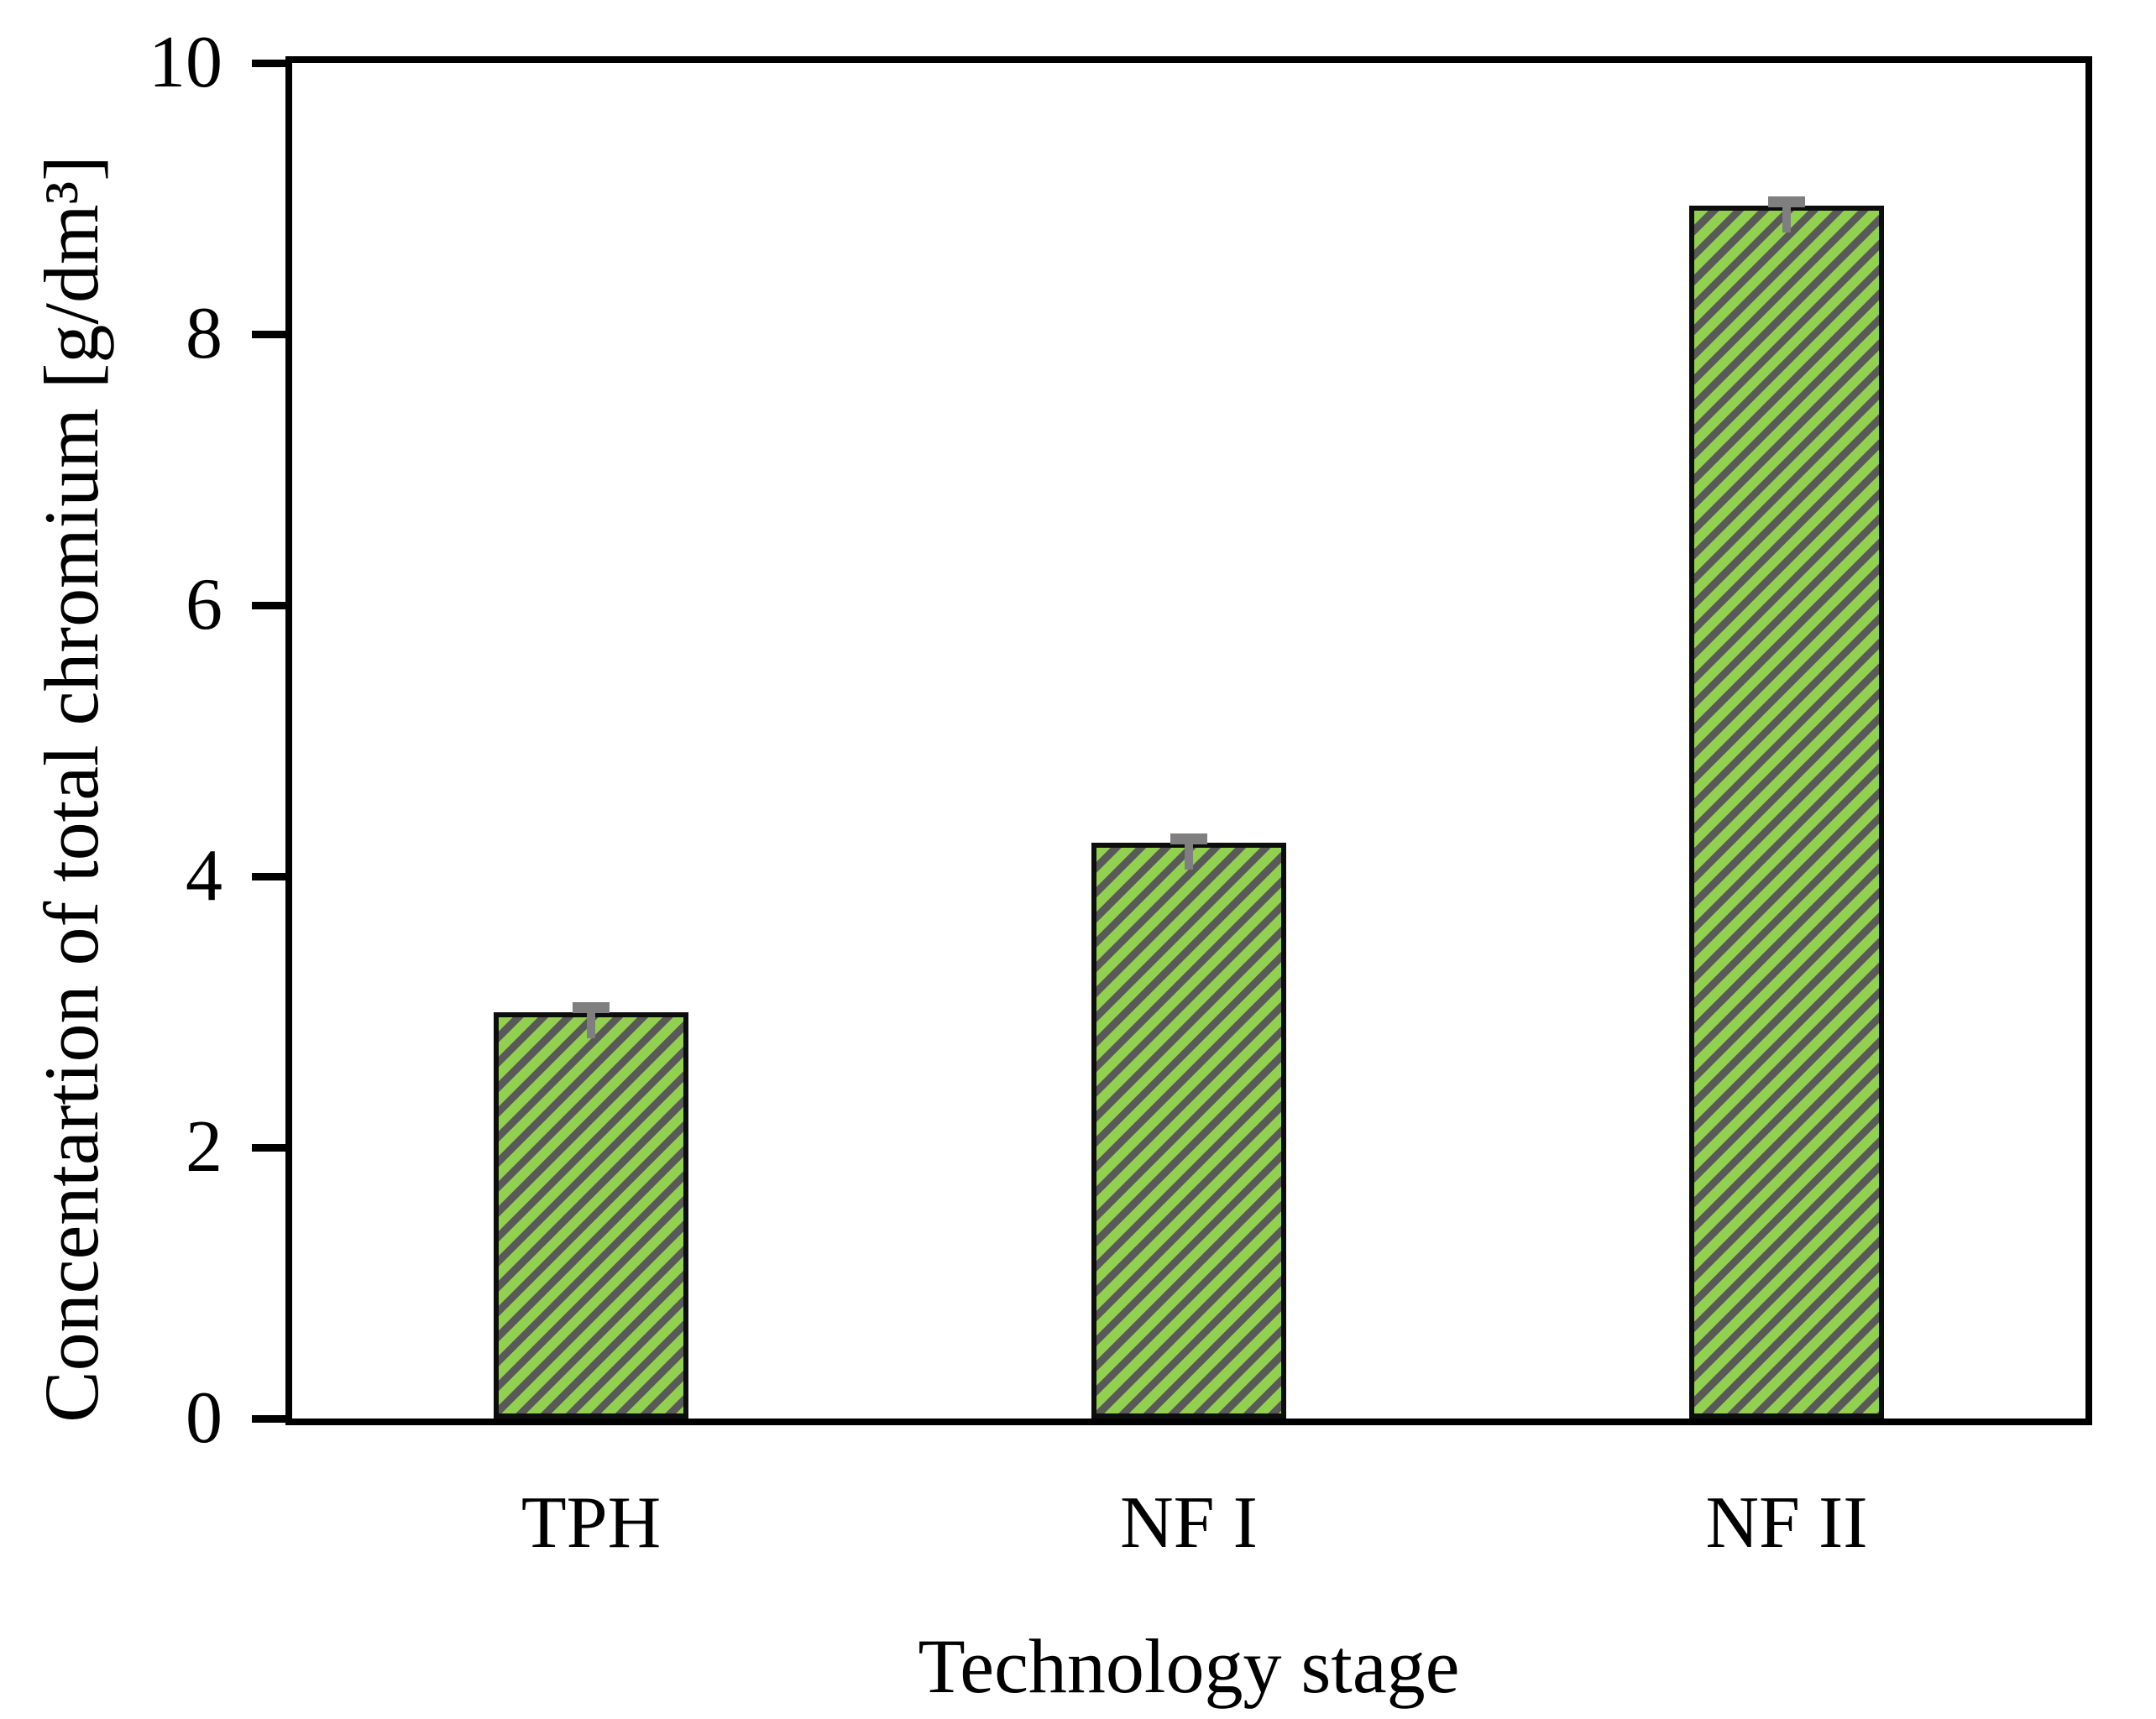 Image resolution: width=2156 pixels, height=1719 pixels. Describe the element at coordinates (204, 1147) in the screenshot. I see `y-tick-label: 2` at that location.